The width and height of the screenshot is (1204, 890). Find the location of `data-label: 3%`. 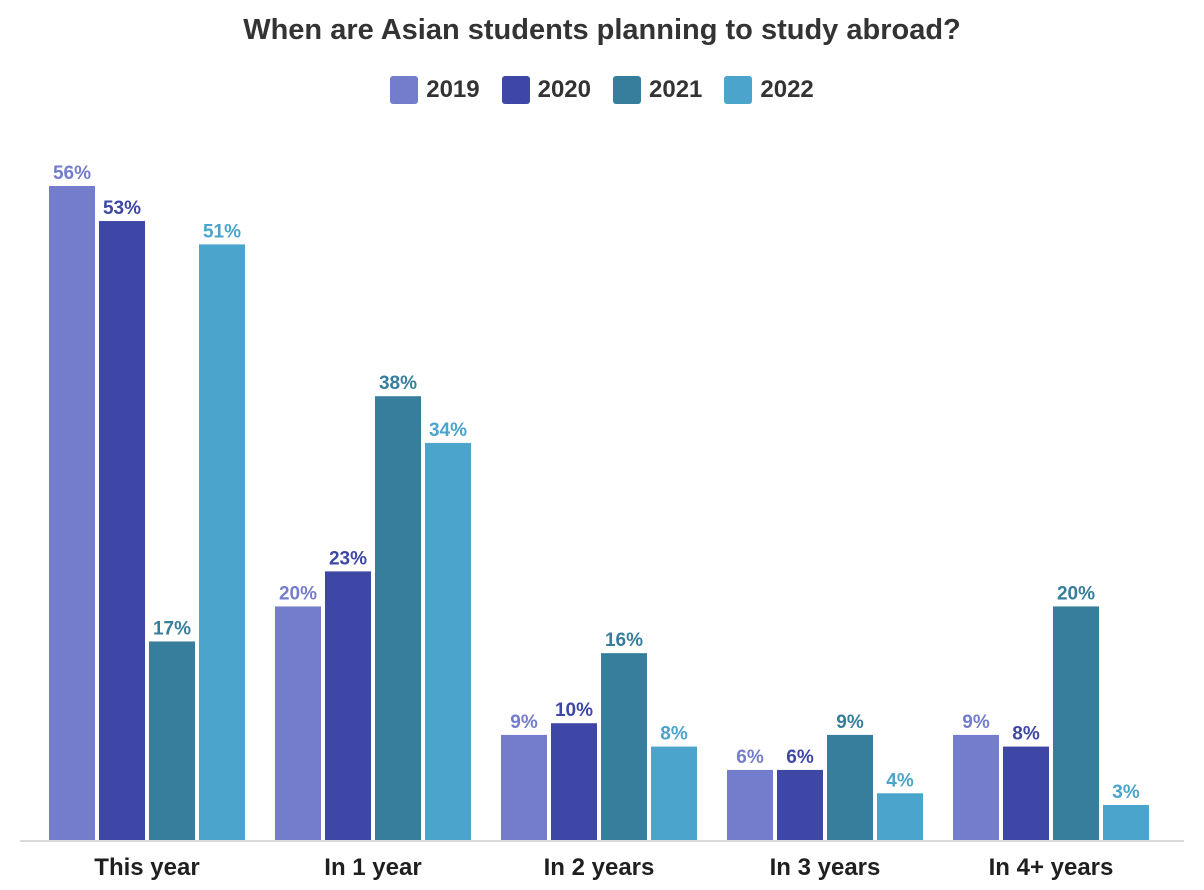

data-label: 3% is located at coordinates (1126, 792).